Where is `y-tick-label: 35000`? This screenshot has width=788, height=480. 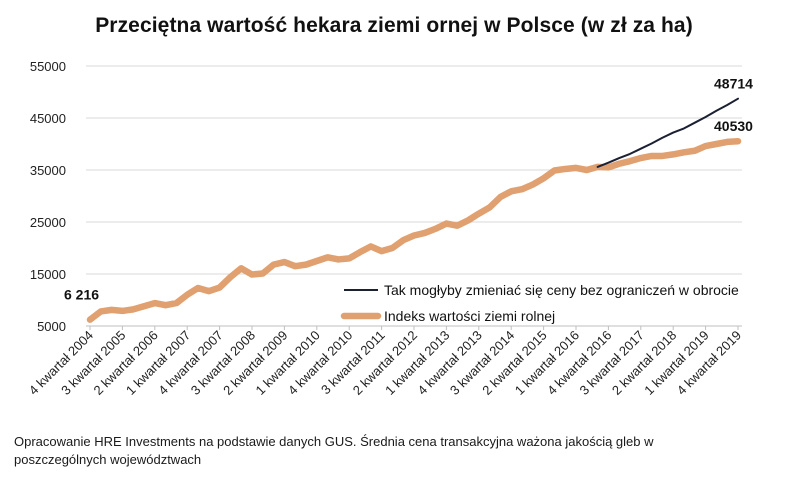
y-tick-label: 35000 is located at coordinates (48, 170).